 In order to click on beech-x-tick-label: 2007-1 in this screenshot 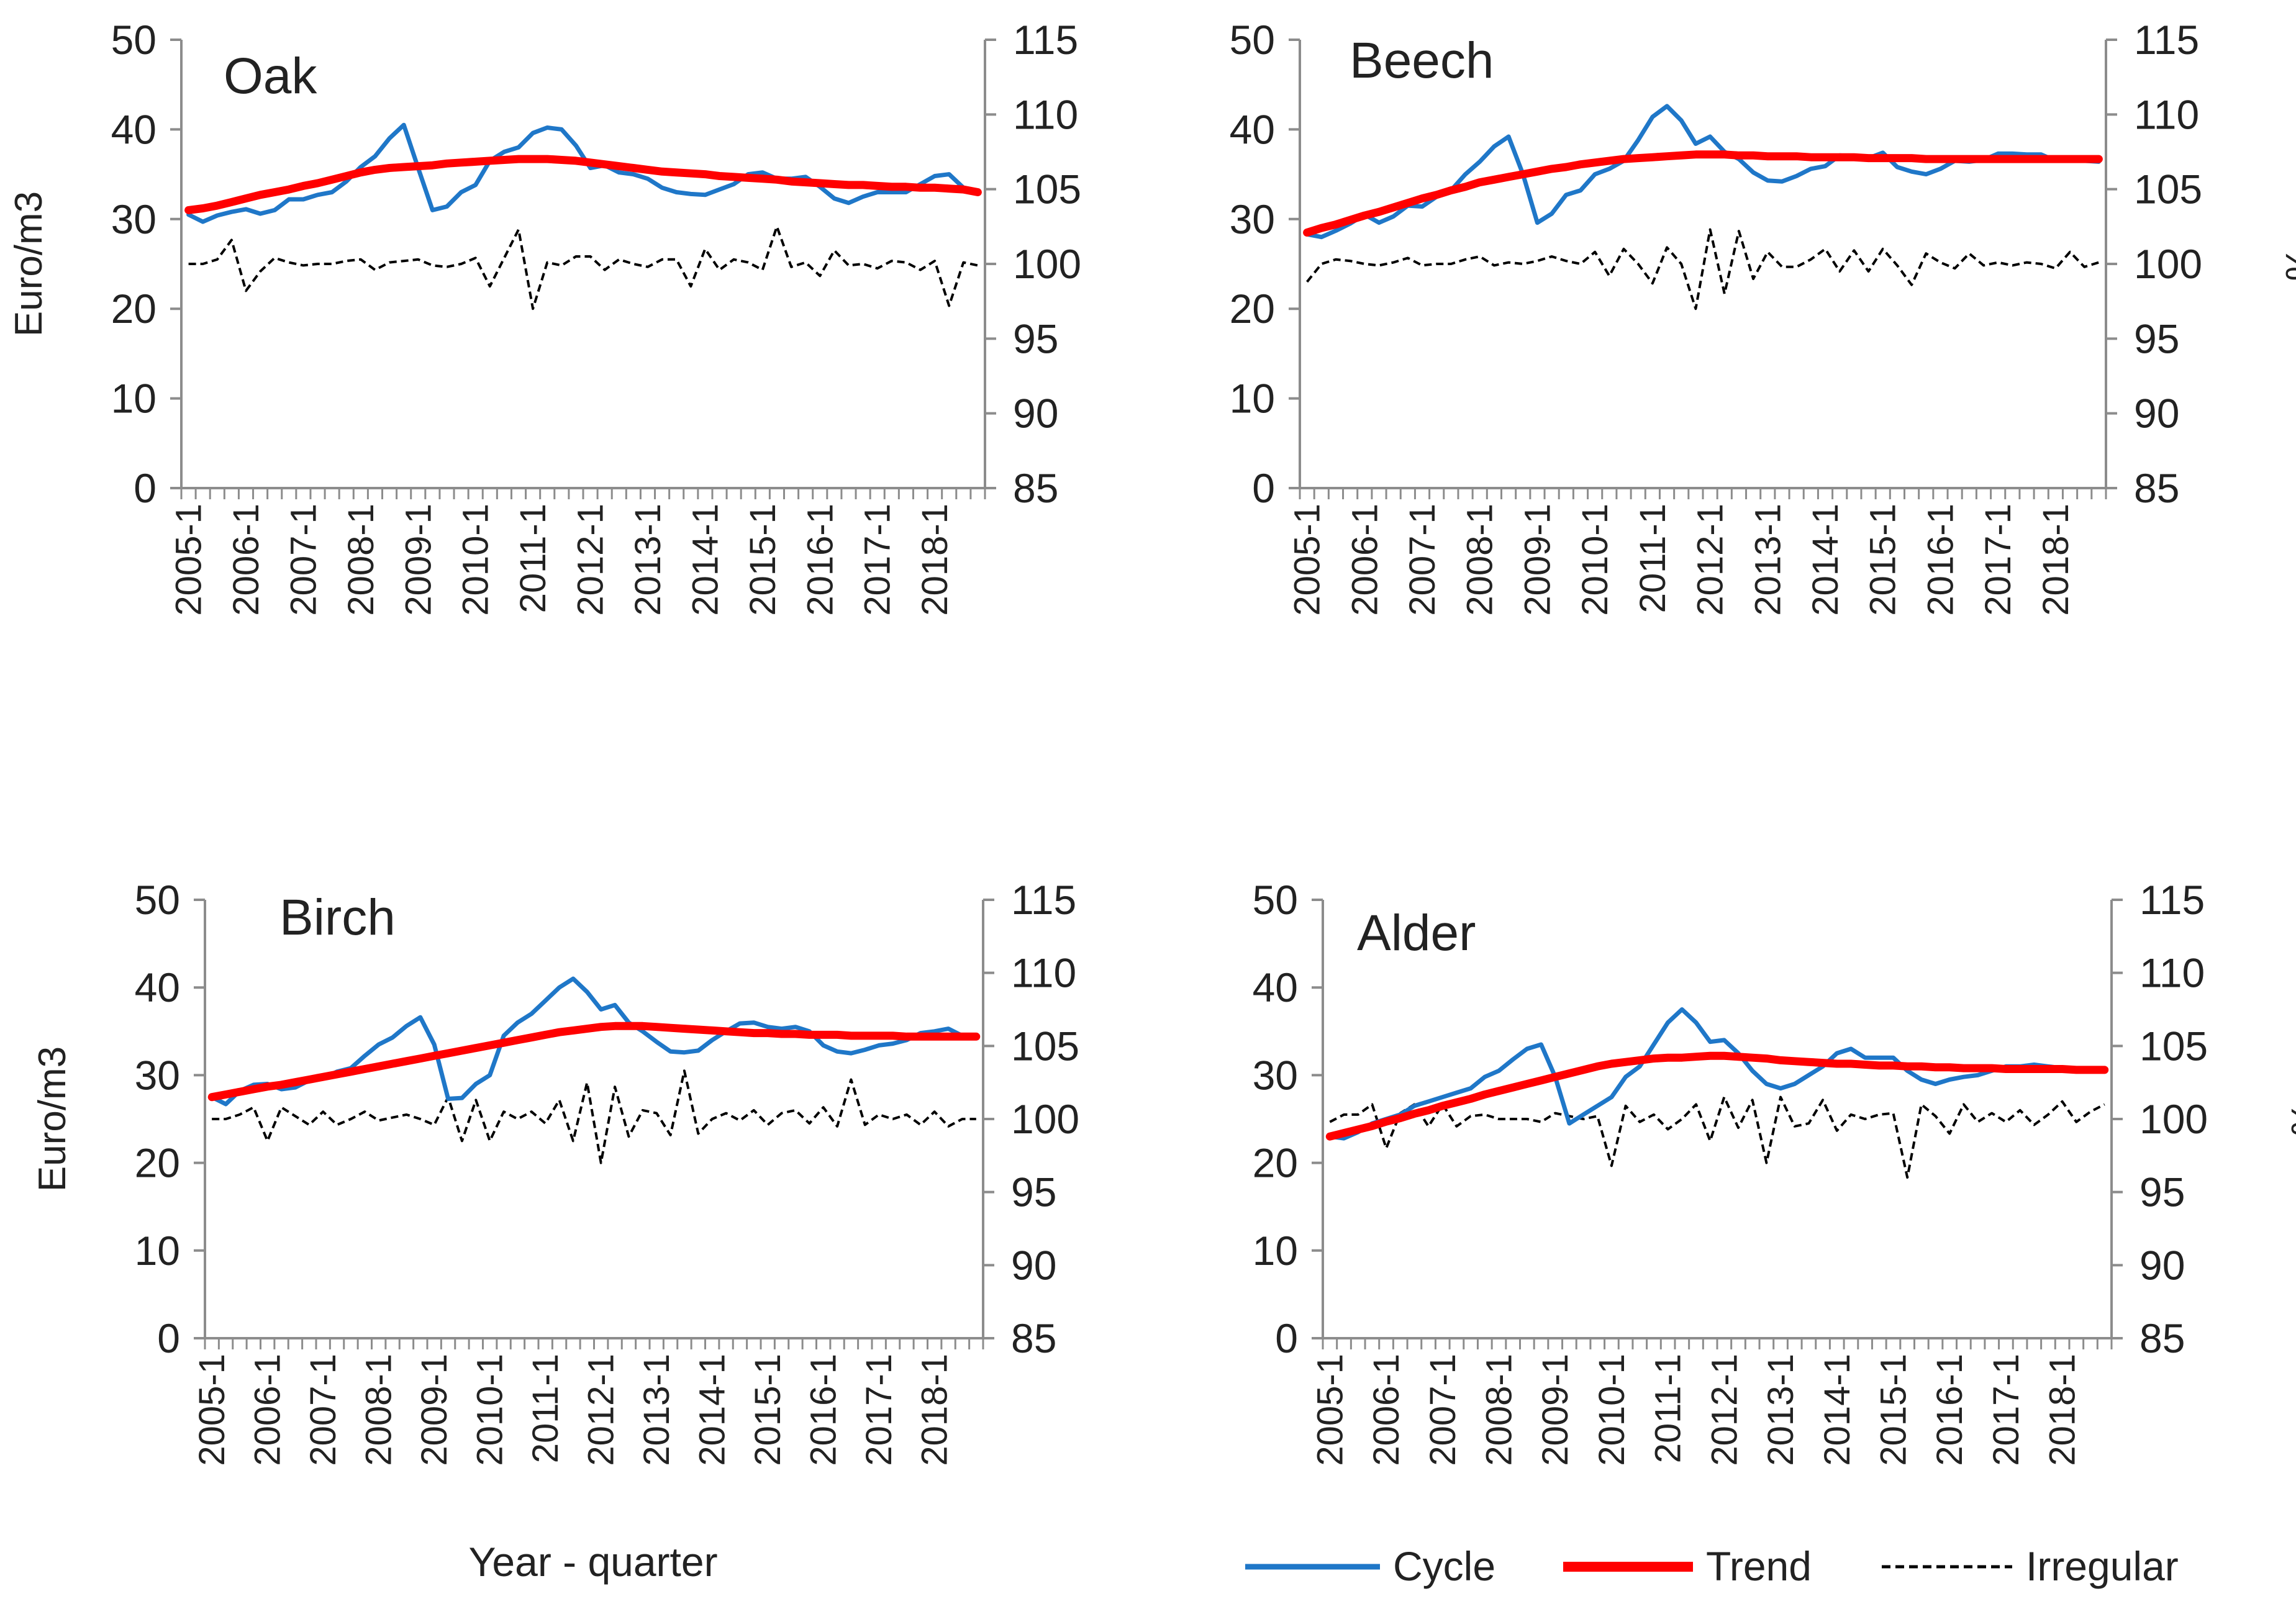, I will do `click(1422, 560)`.